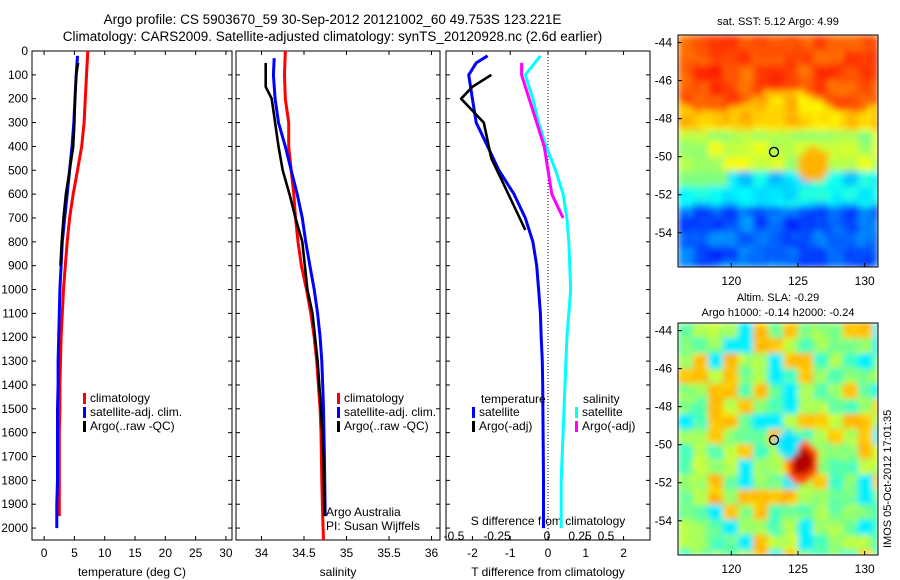 The height and width of the screenshot is (580, 900). What do you see at coordinates (513, 399) in the screenshot?
I see `temperature-legend-title: temperature` at bounding box center [513, 399].